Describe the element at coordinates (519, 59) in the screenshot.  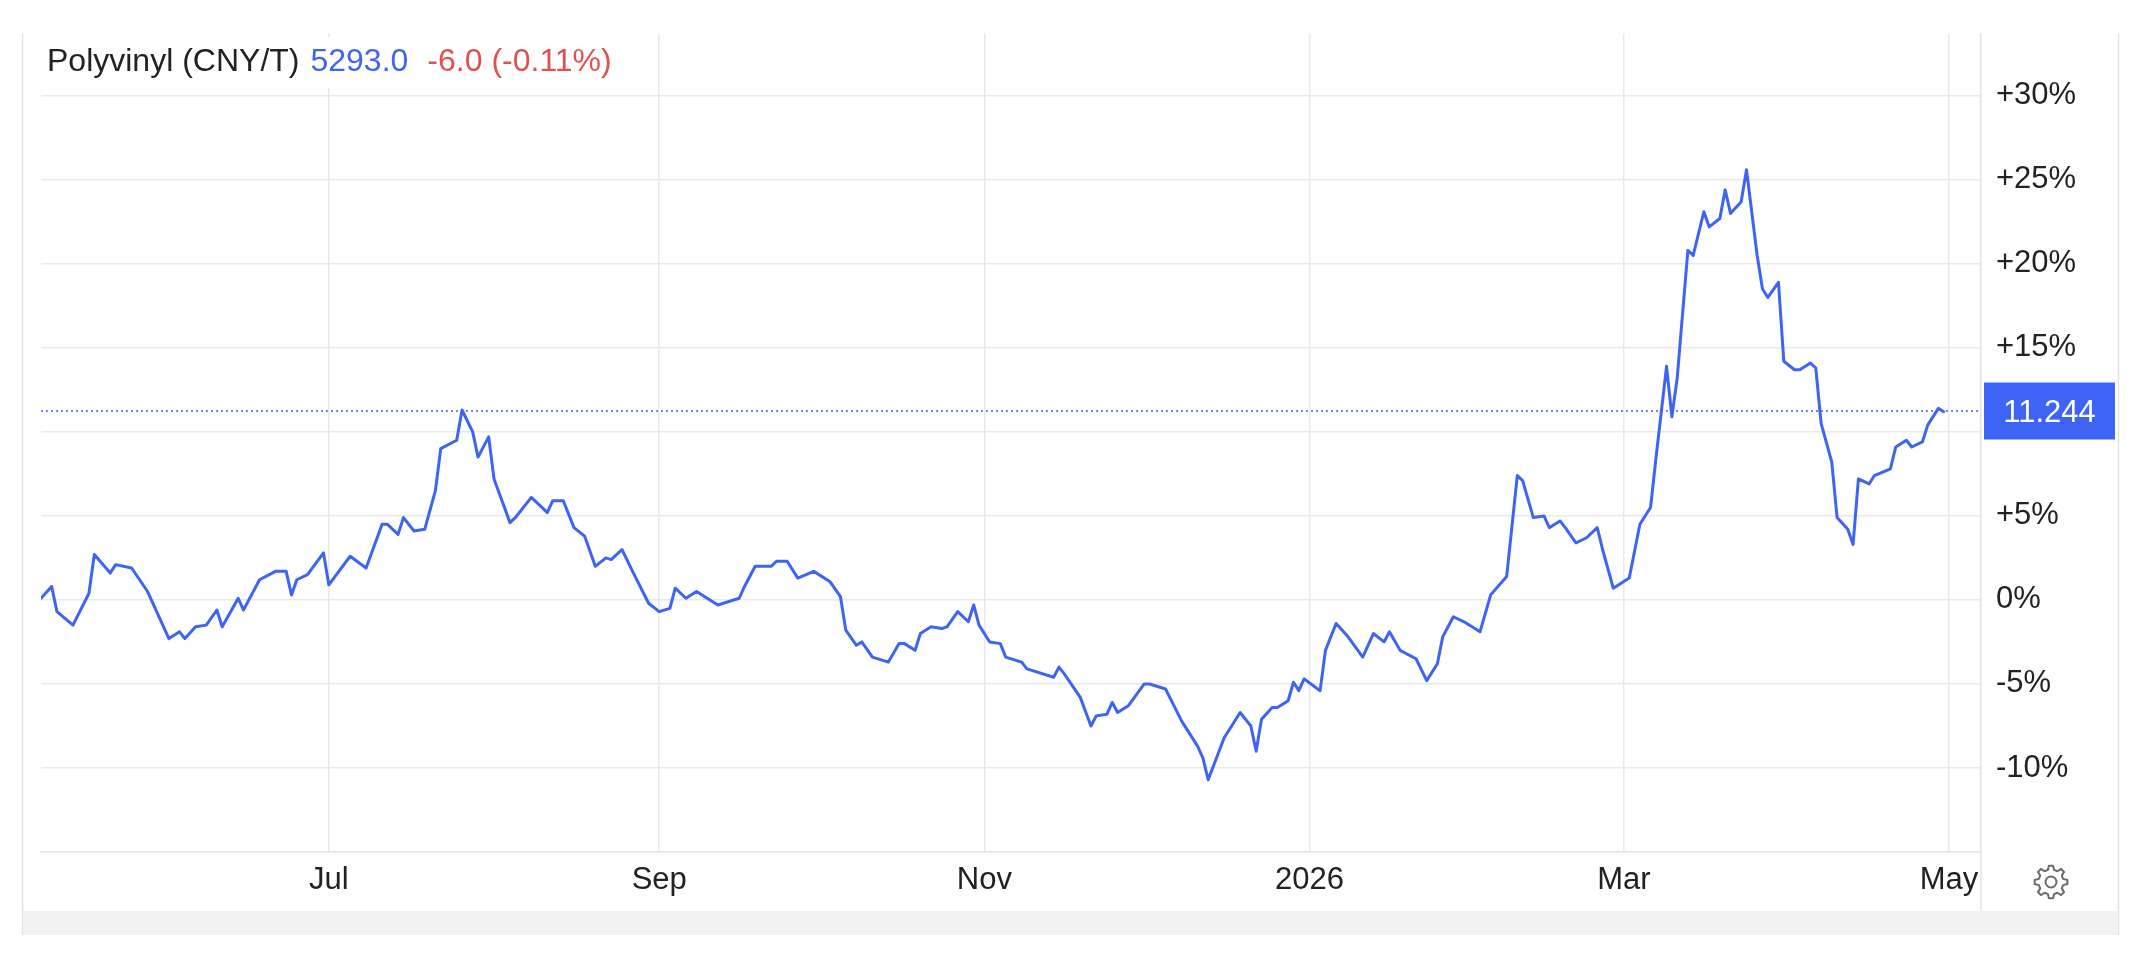
I see `annotation: -6.0 (-0.11%)` at that location.